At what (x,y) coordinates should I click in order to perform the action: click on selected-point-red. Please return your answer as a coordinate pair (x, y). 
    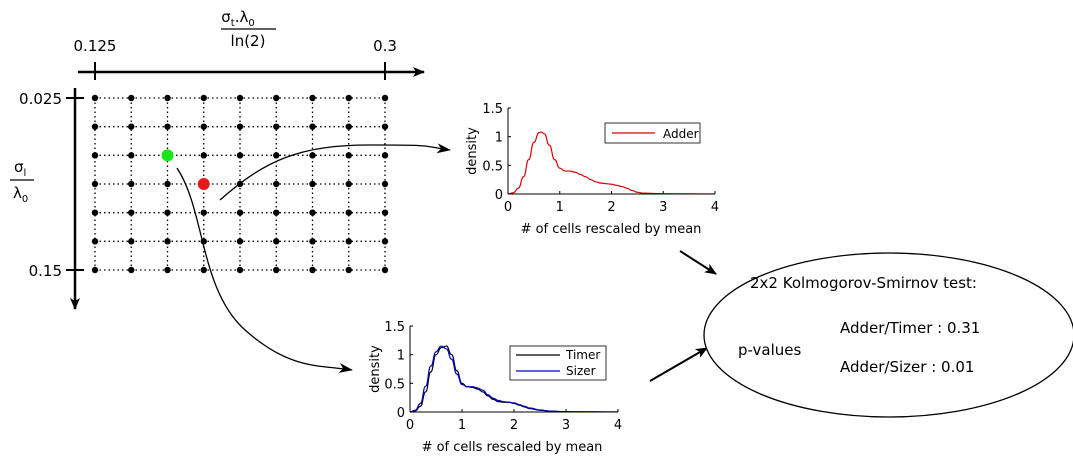
    Looking at the image, I should click on (203, 184).